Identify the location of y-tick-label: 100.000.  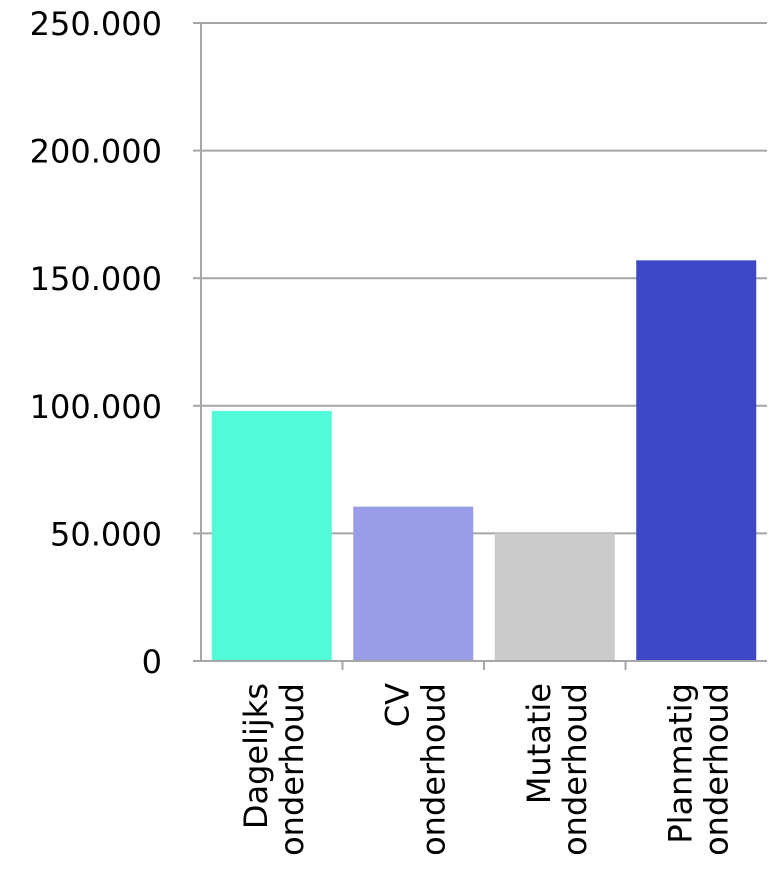
(96, 407).